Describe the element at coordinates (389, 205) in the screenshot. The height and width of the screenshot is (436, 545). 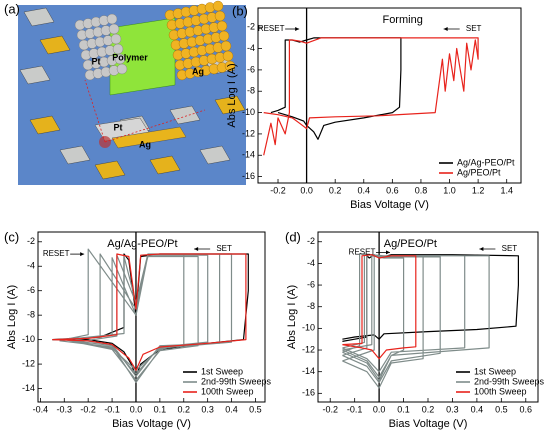
I see `x-axis-label: Bias Voltage (V)` at that location.